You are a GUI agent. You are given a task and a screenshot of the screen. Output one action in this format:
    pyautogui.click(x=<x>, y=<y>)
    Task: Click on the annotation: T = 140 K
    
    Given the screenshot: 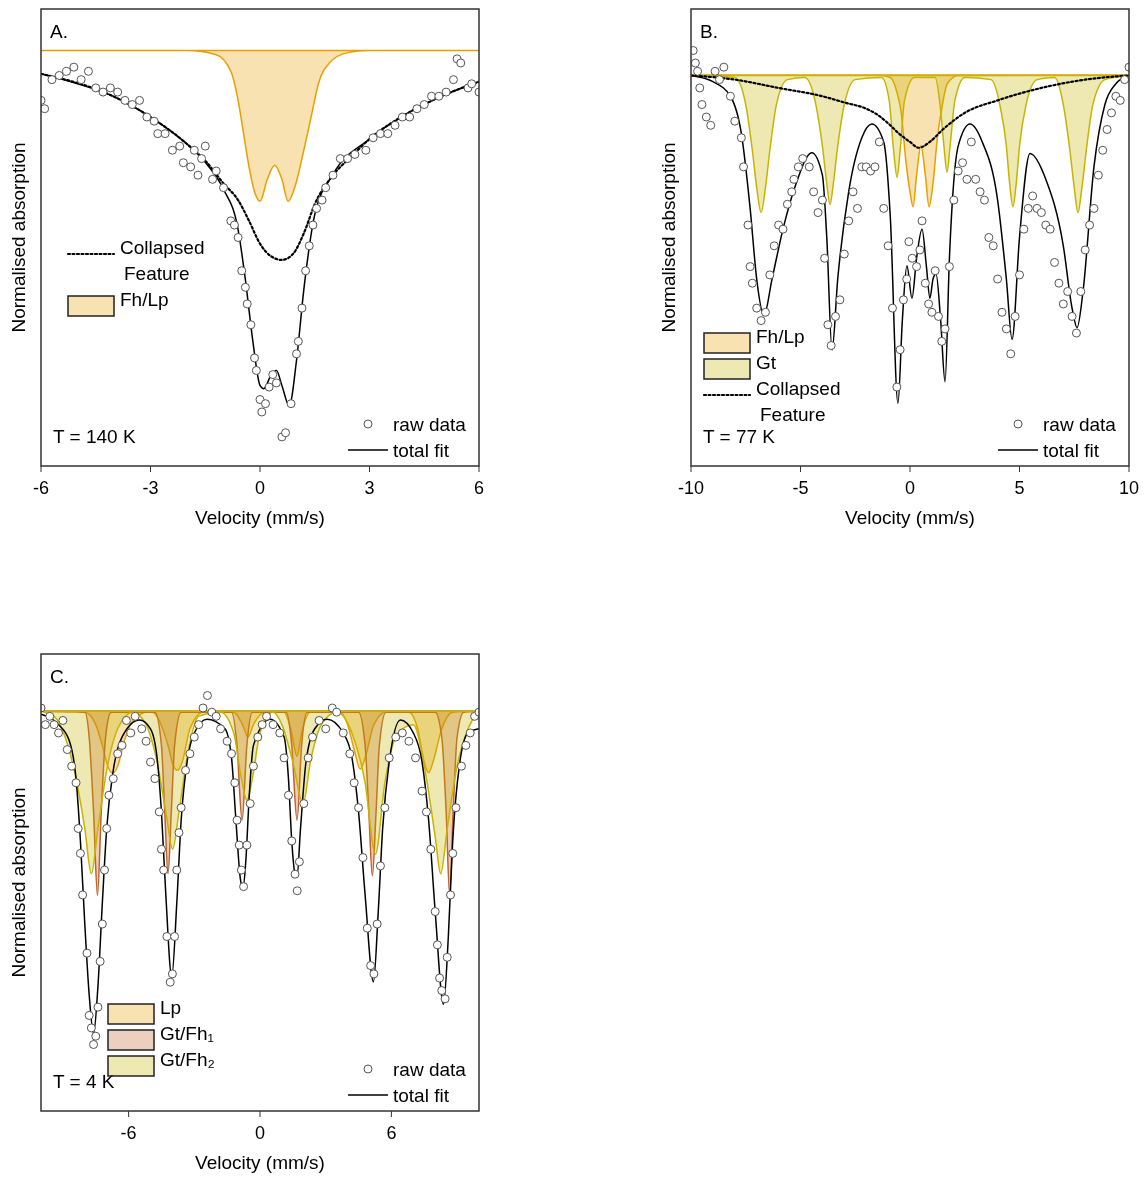 What is the action you would take?
    pyautogui.click(x=94, y=436)
    